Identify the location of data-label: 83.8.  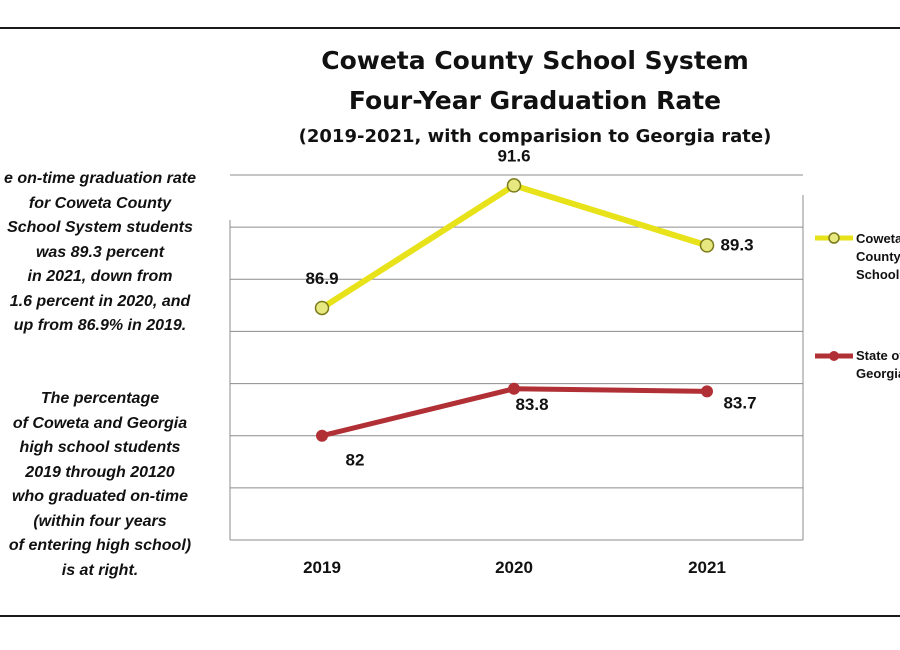
(531, 404).